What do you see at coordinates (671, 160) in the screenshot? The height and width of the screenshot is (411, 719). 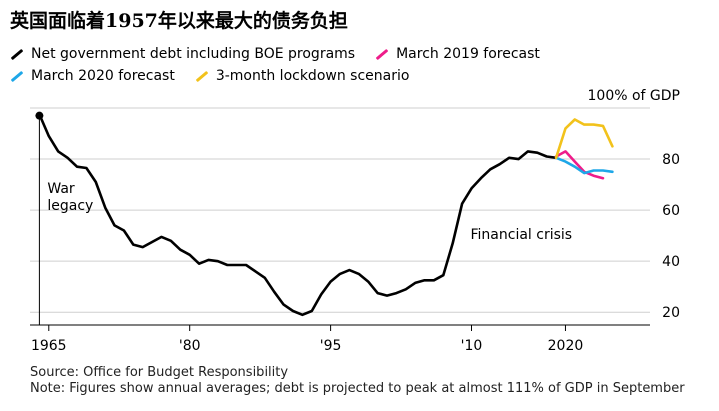 I see `y-tick-label: 80` at bounding box center [671, 160].